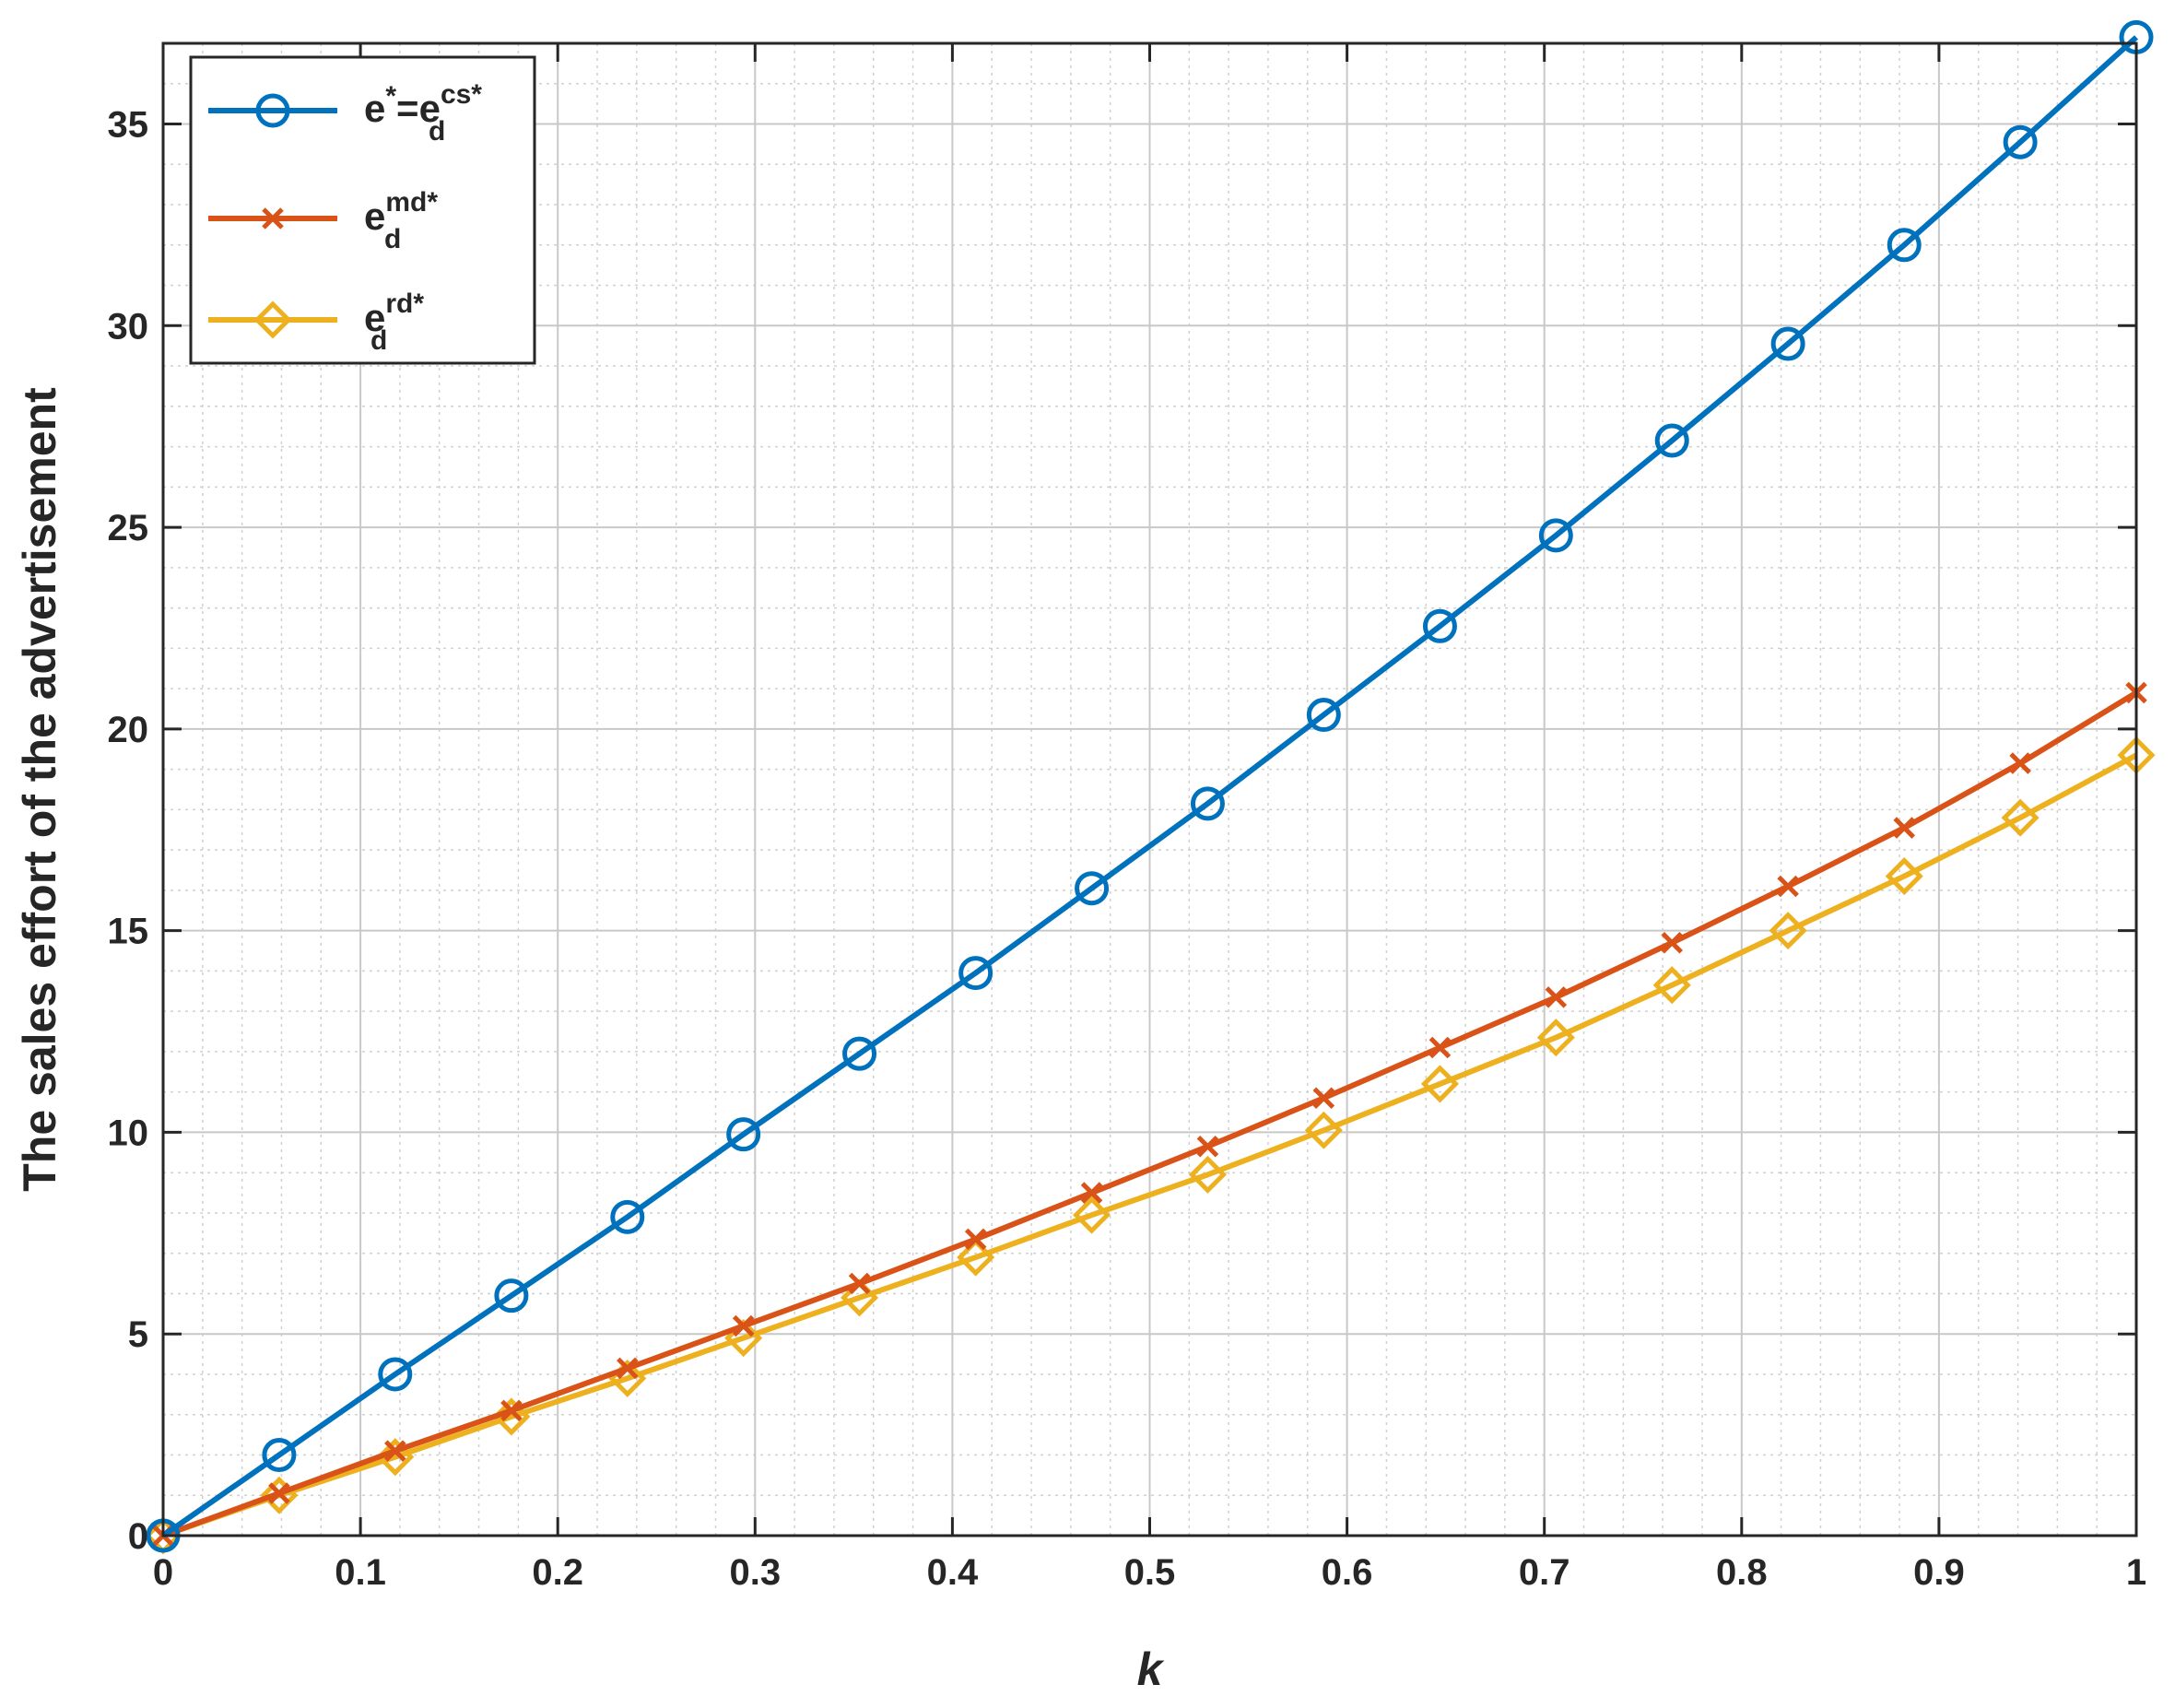 The height and width of the screenshot is (1708, 2175). Describe the element at coordinates (128, 326) in the screenshot. I see `y-tick-label: 30` at that location.